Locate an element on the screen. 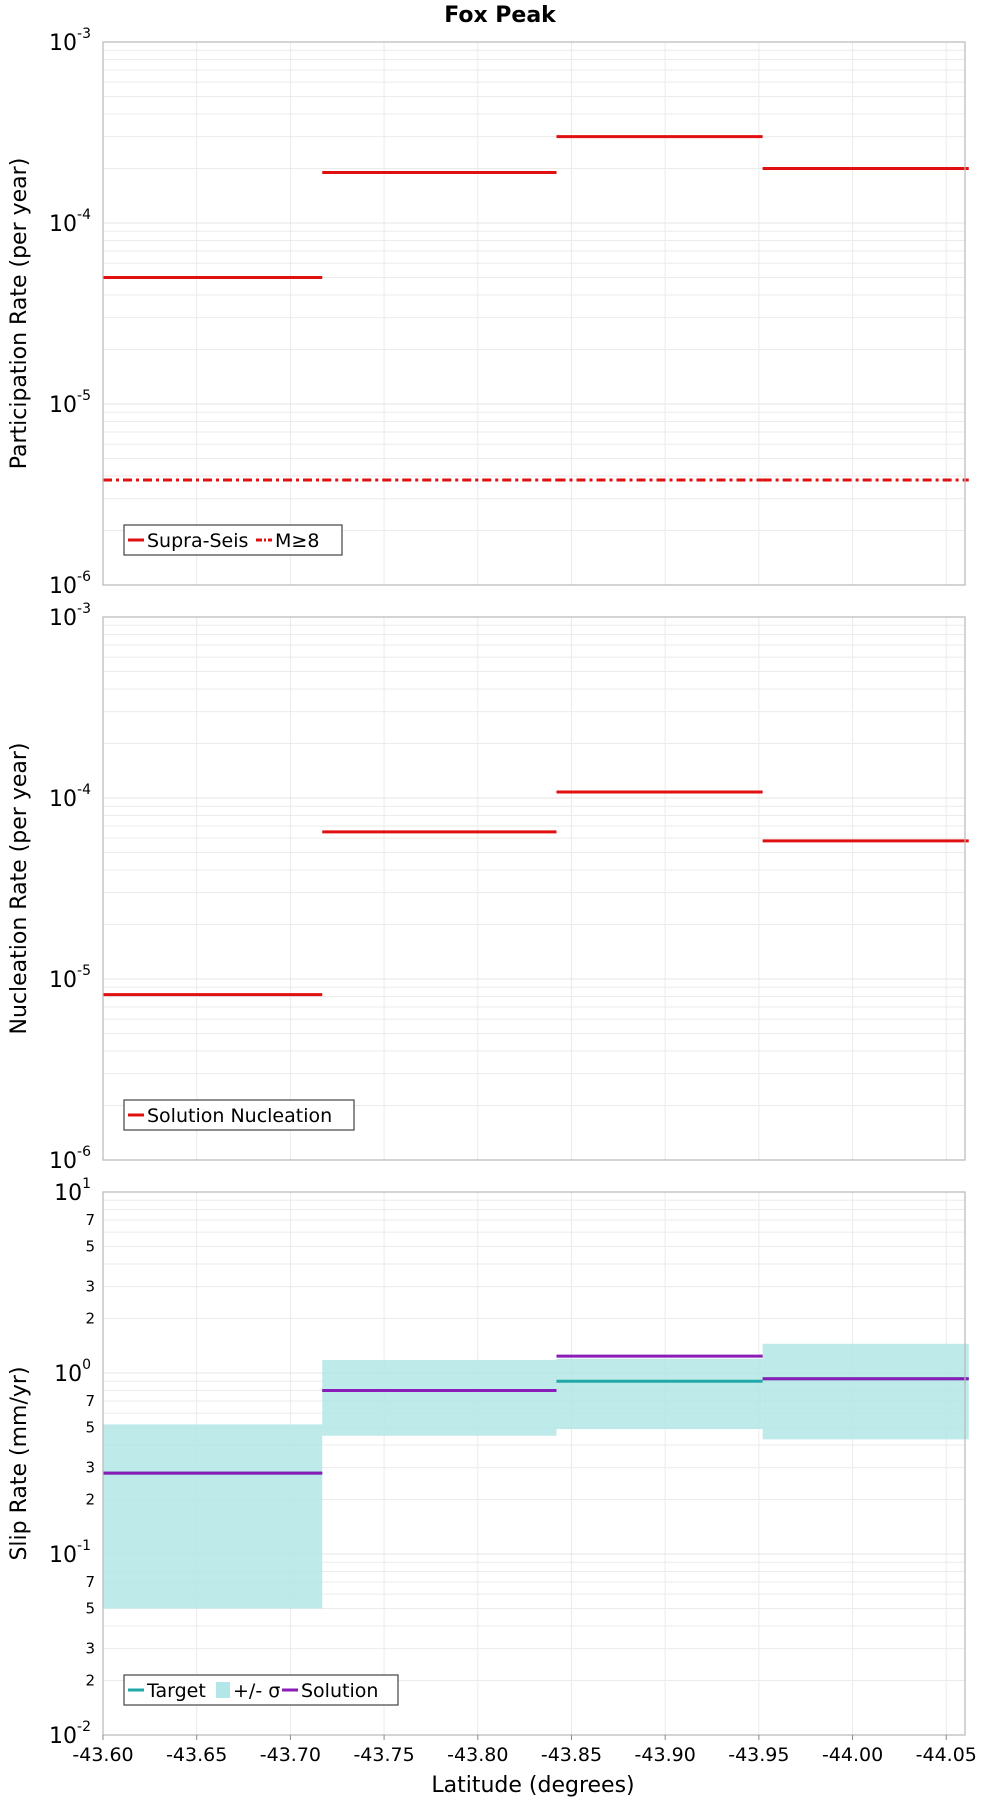  legend-label: Solution Nucleation is located at coordinates (239, 1116).